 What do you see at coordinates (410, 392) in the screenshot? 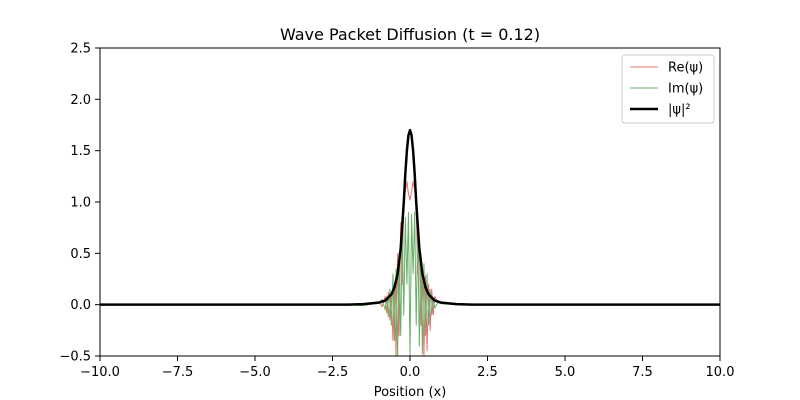
I see `x-axis-label: Position (x)` at bounding box center [410, 392].